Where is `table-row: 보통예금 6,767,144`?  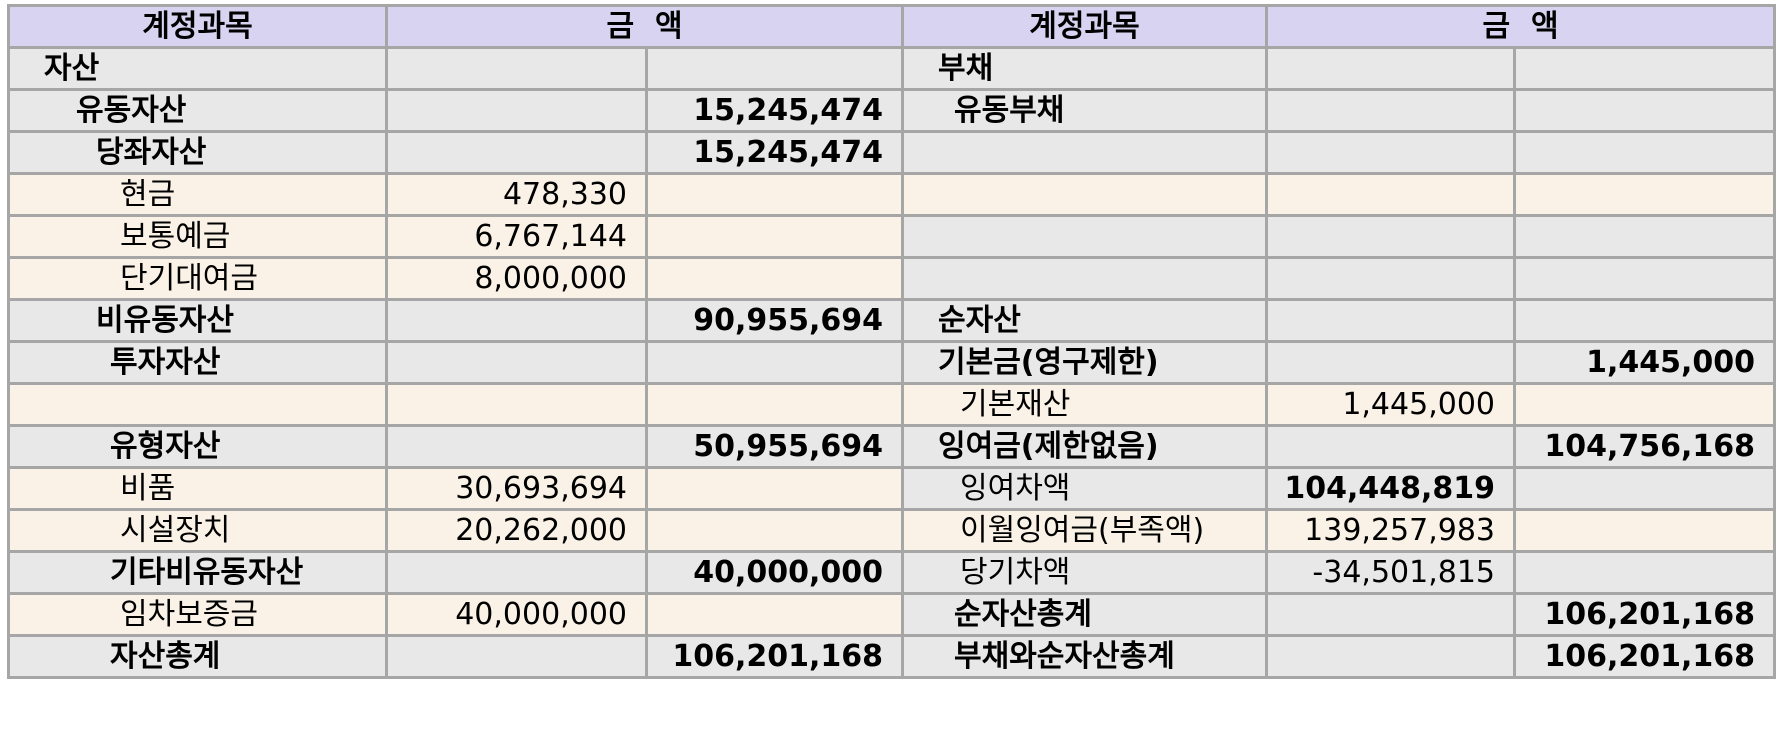 table-row: 보통예금 6,767,144 is located at coordinates (891, 236).